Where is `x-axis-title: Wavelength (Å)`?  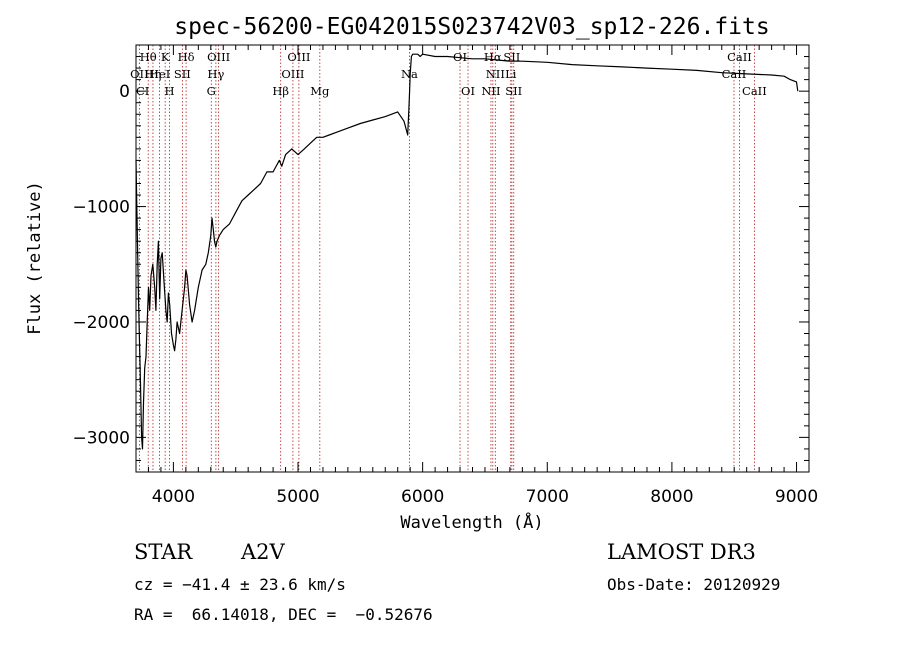
x-axis-title: Wavelength (Å) is located at coordinates (471, 522).